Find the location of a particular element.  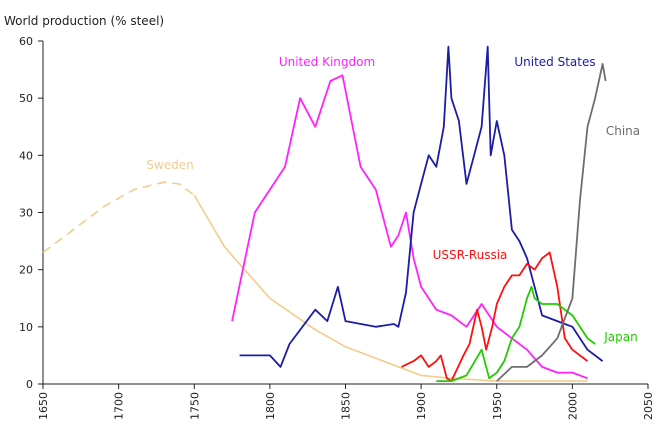

x-tick-label: 2000 is located at coordinates (572, 406).